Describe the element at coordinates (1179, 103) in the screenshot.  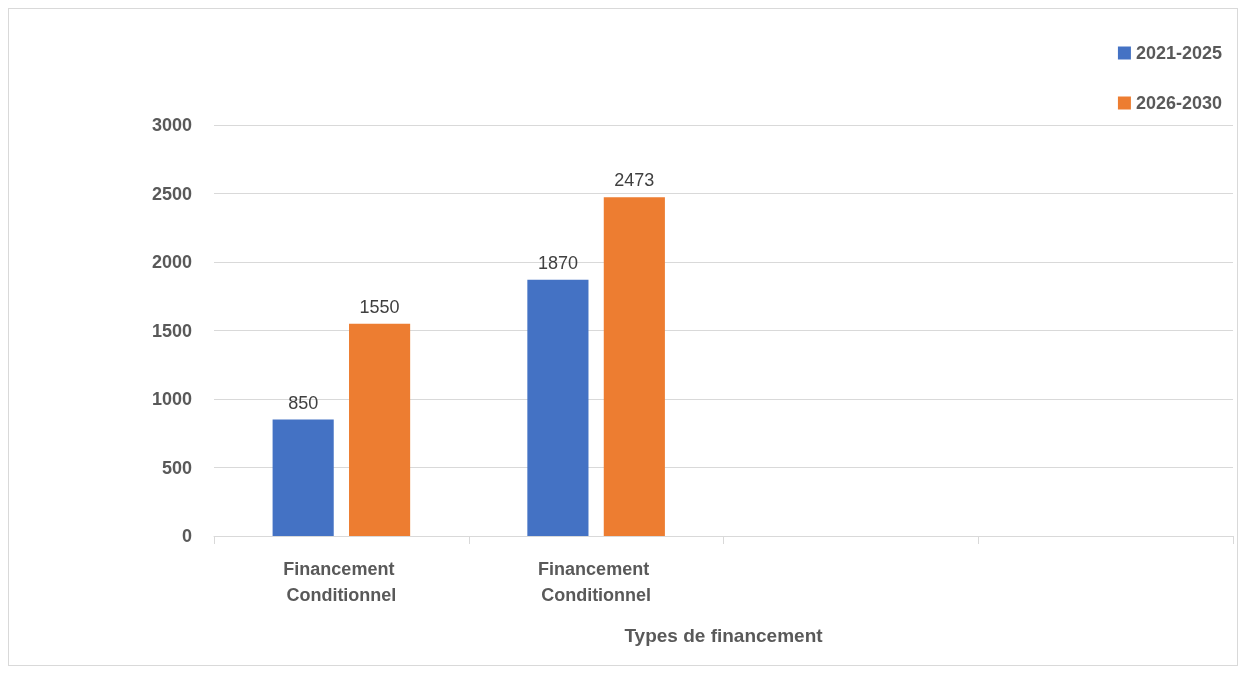
I see `legend-label: 2026-2030` at that location.